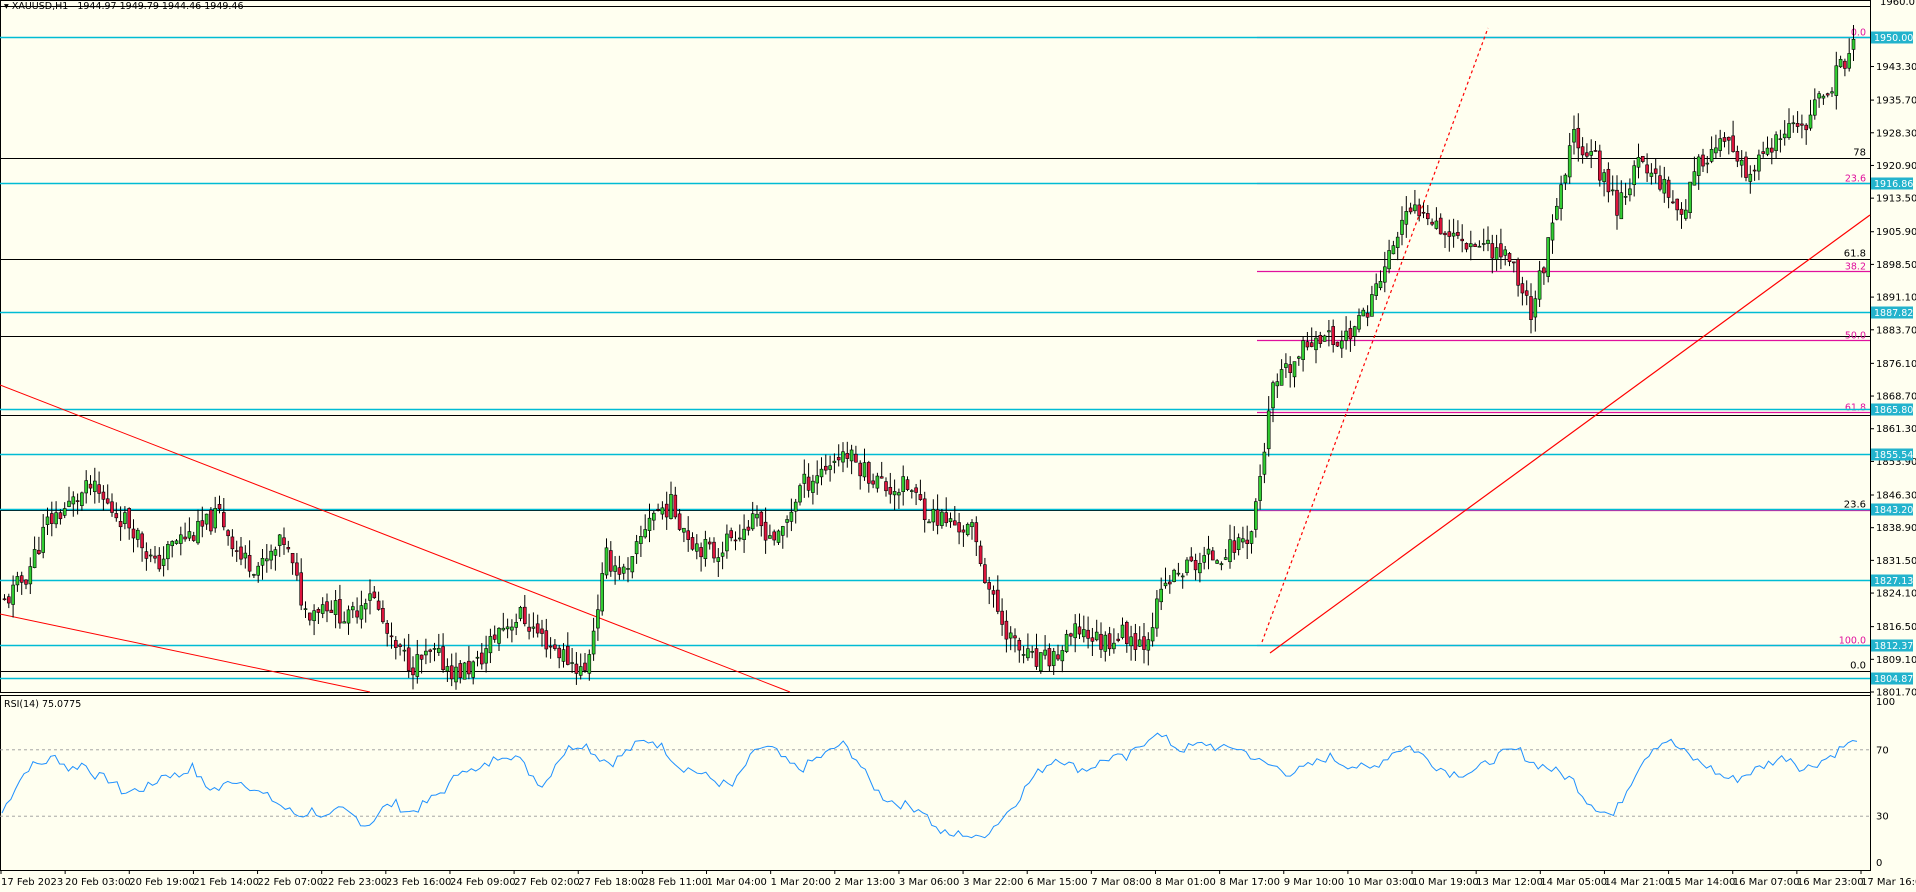  I want to click on black-level-label: 78, so click(1859, 153).